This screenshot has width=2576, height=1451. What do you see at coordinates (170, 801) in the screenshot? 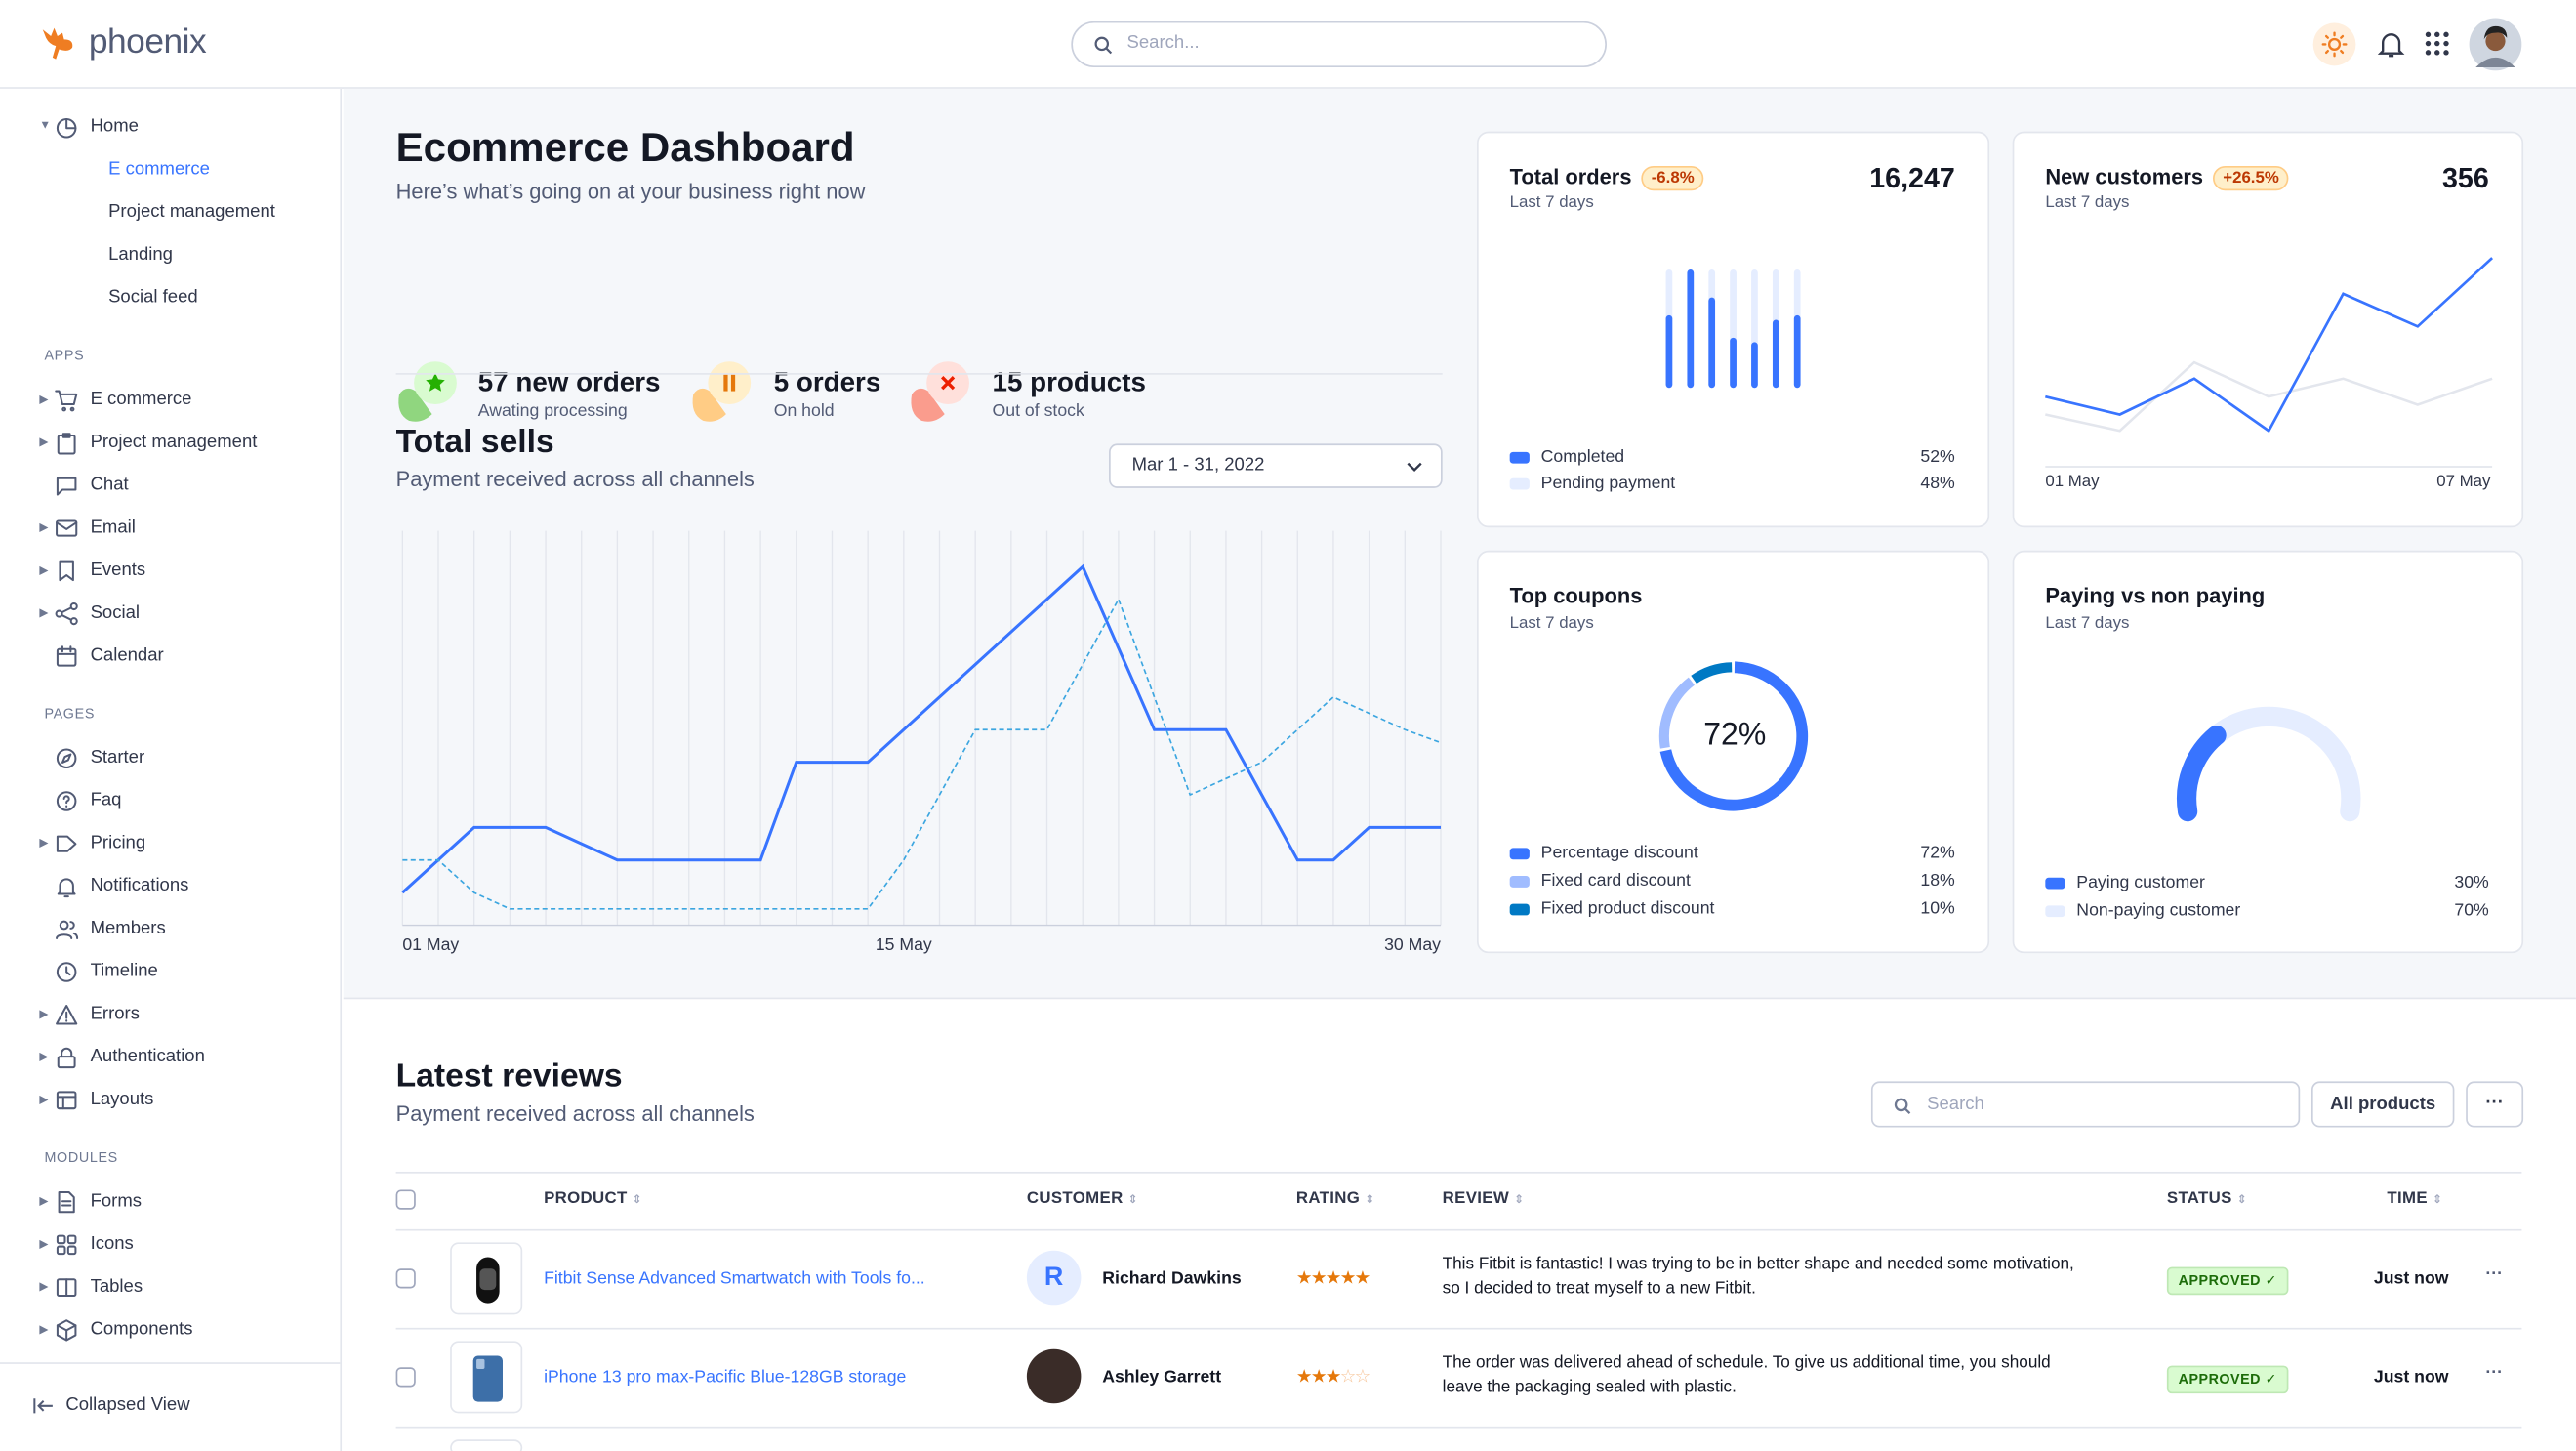
I see `sidebar-item-faq: Faq` at bounding box center [170, 801].